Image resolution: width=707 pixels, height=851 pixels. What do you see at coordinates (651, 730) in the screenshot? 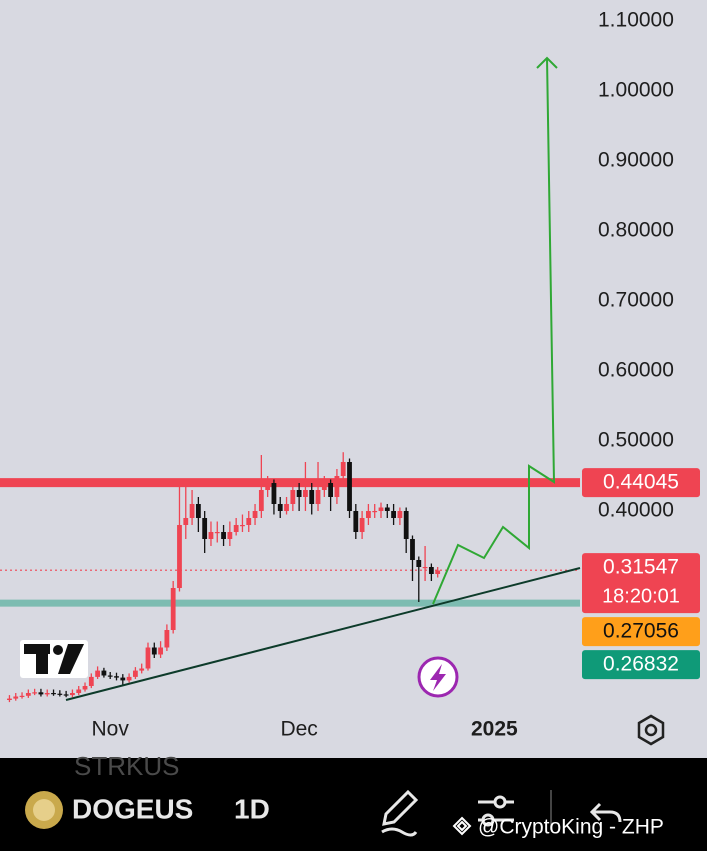
I see `settings-button` at bounding box center [651, 730].